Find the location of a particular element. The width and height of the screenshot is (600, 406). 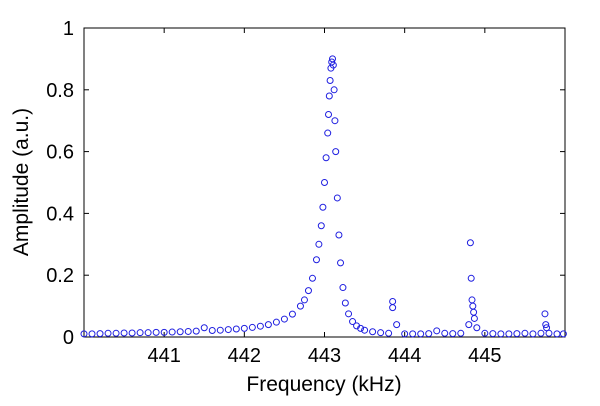

y-tick-label: 0.6 is located at coordinates (60, 153).